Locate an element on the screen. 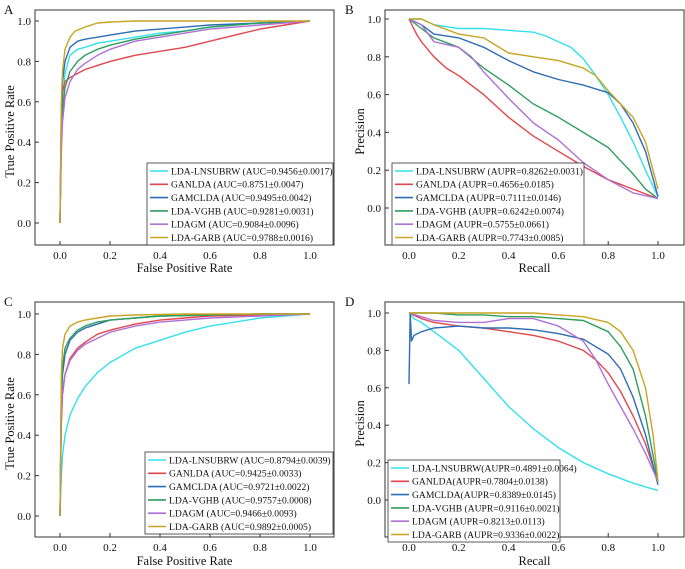 Image resolution: width=685 pixels, height=569 pixels. legend-entry: LDA-LNSUBRW (AUC=0.9456±0.0017) is located at coordinates (252, 171).